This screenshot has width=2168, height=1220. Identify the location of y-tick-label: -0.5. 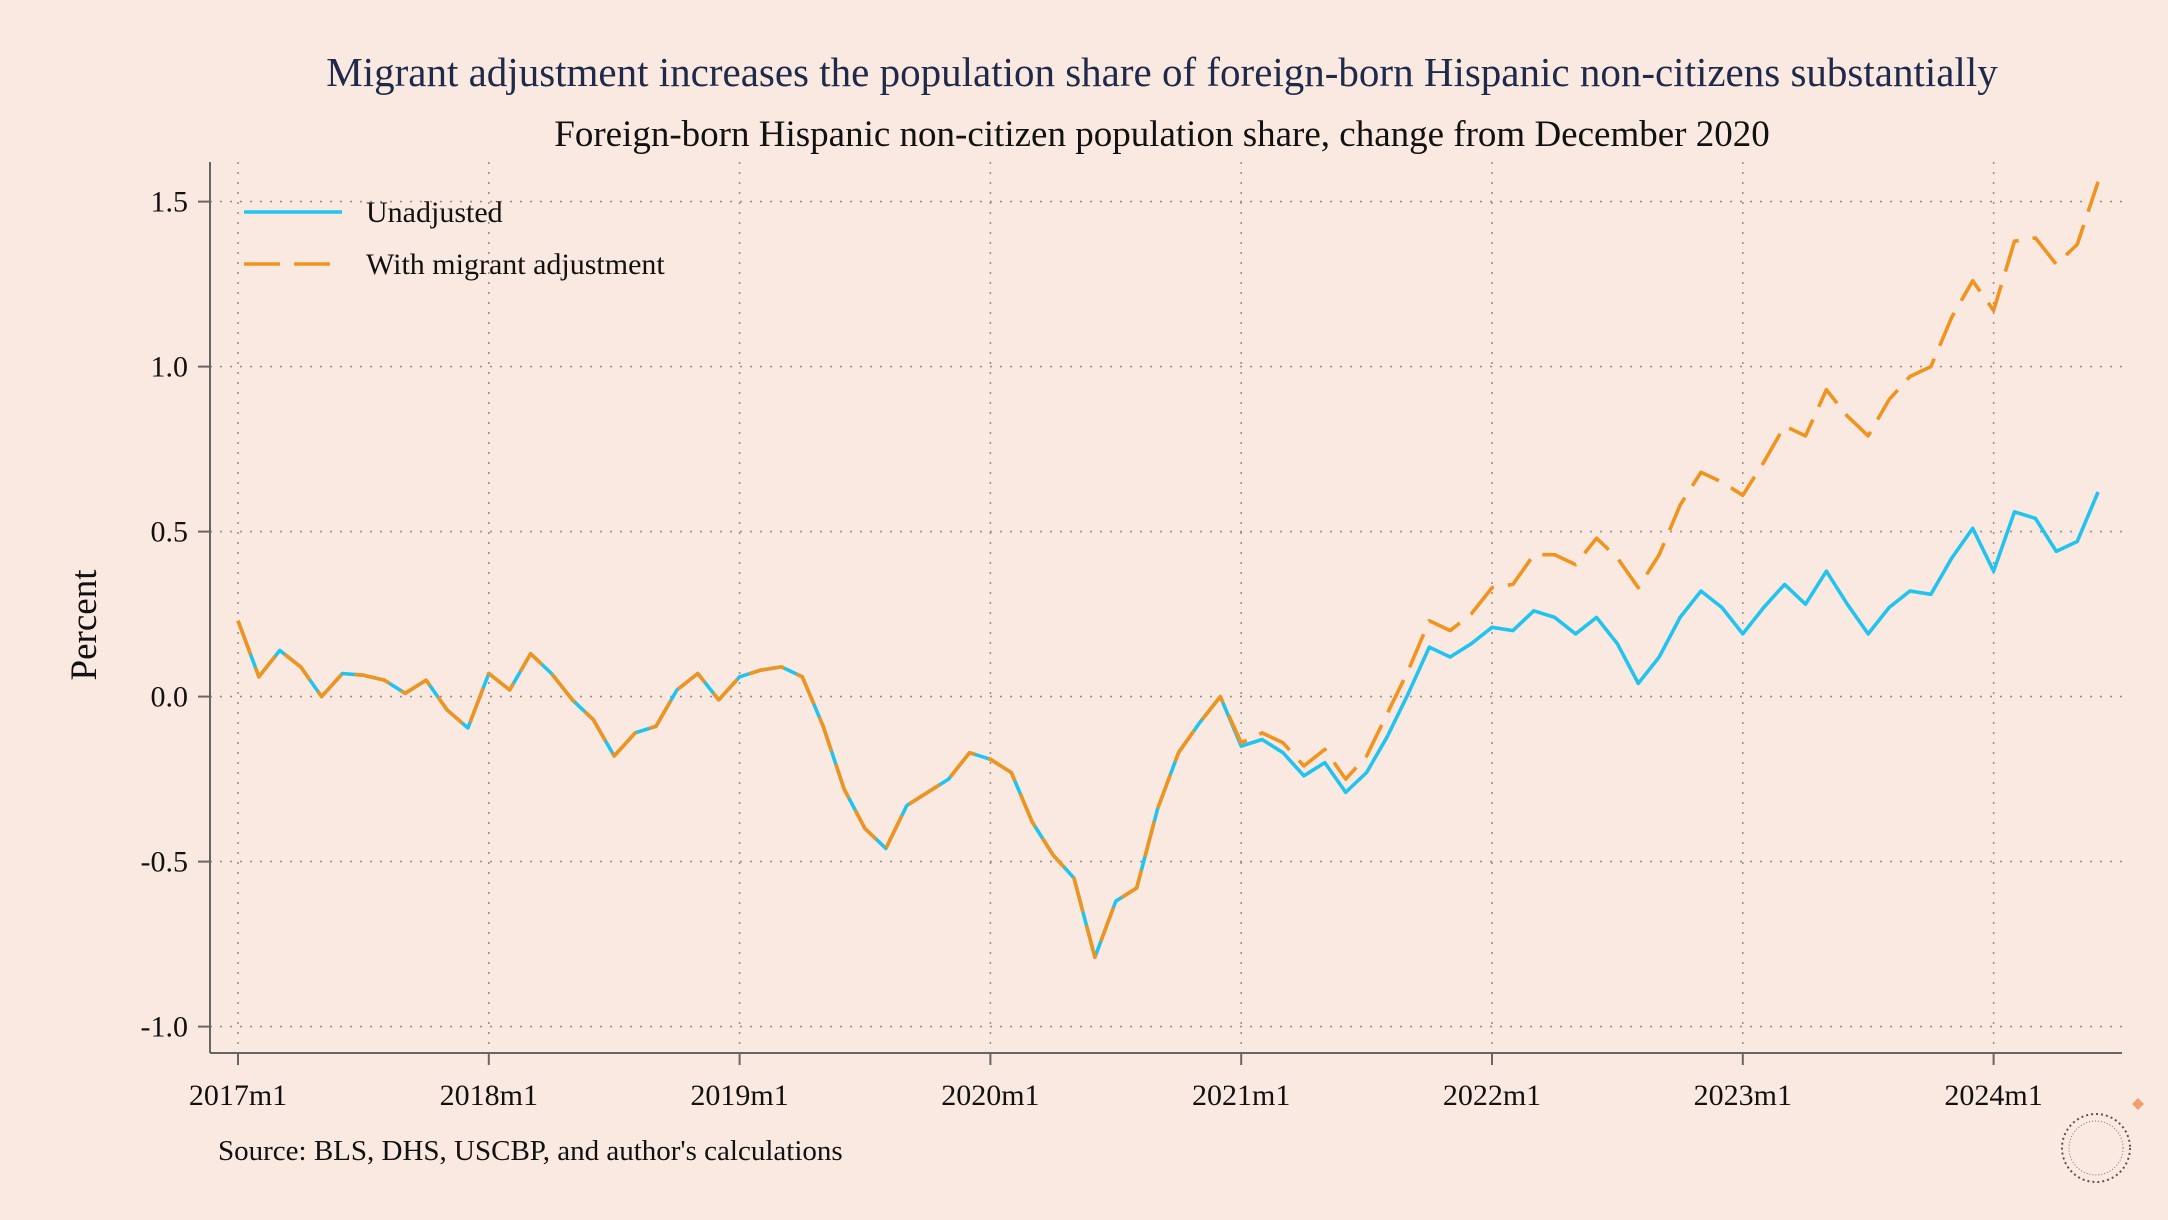
(165, 862).